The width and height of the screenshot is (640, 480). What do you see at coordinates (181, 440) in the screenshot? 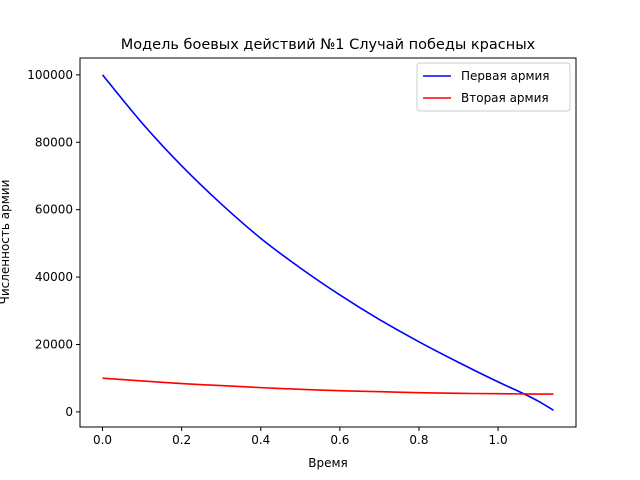
I see `x-tick-label: 0.2` at bounding box center [181, 440].